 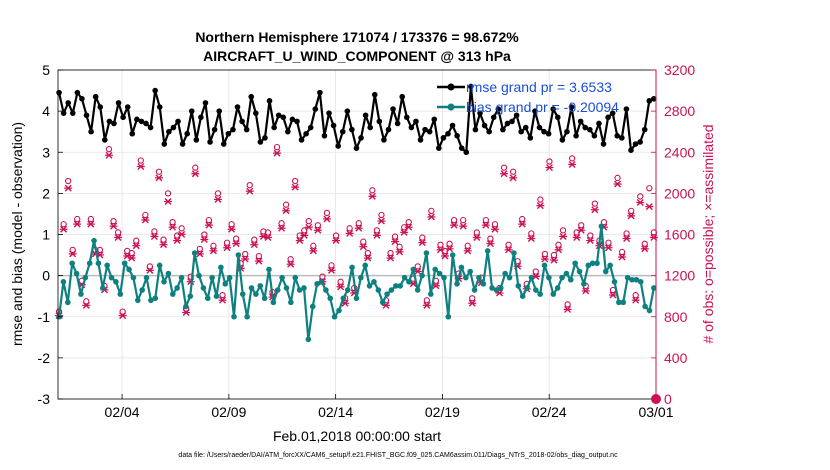 What do you see at coordinates (46, 193) in the screenshot?
I see `left-tick-label: 2` at bounding box center [46, 193].